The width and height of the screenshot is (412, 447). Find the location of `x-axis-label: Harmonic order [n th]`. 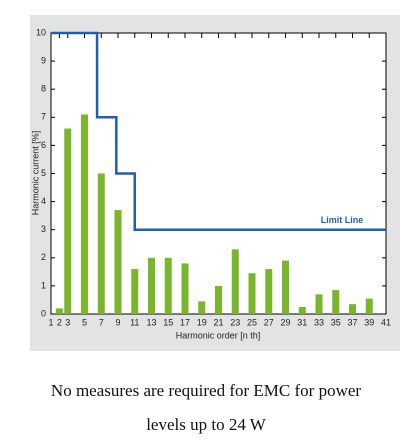

x-axis-label: Harmonic order [n th] is located at coordinates (218, 335).